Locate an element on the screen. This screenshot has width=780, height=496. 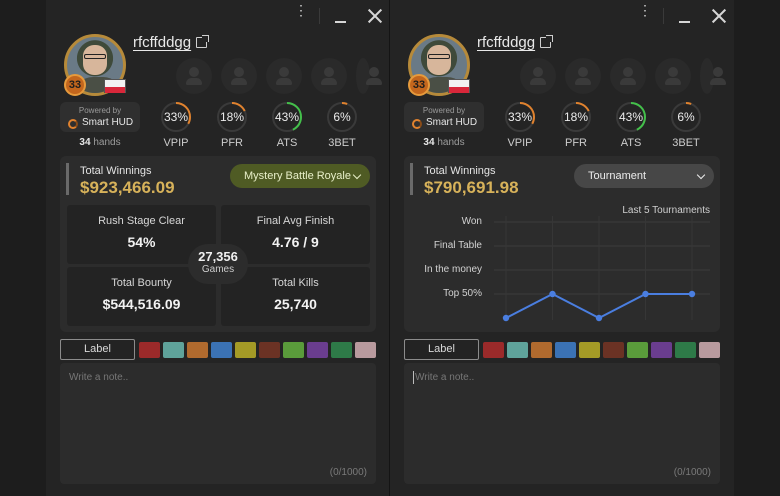
stat-value: 43% is located at coordinates (631, 117).